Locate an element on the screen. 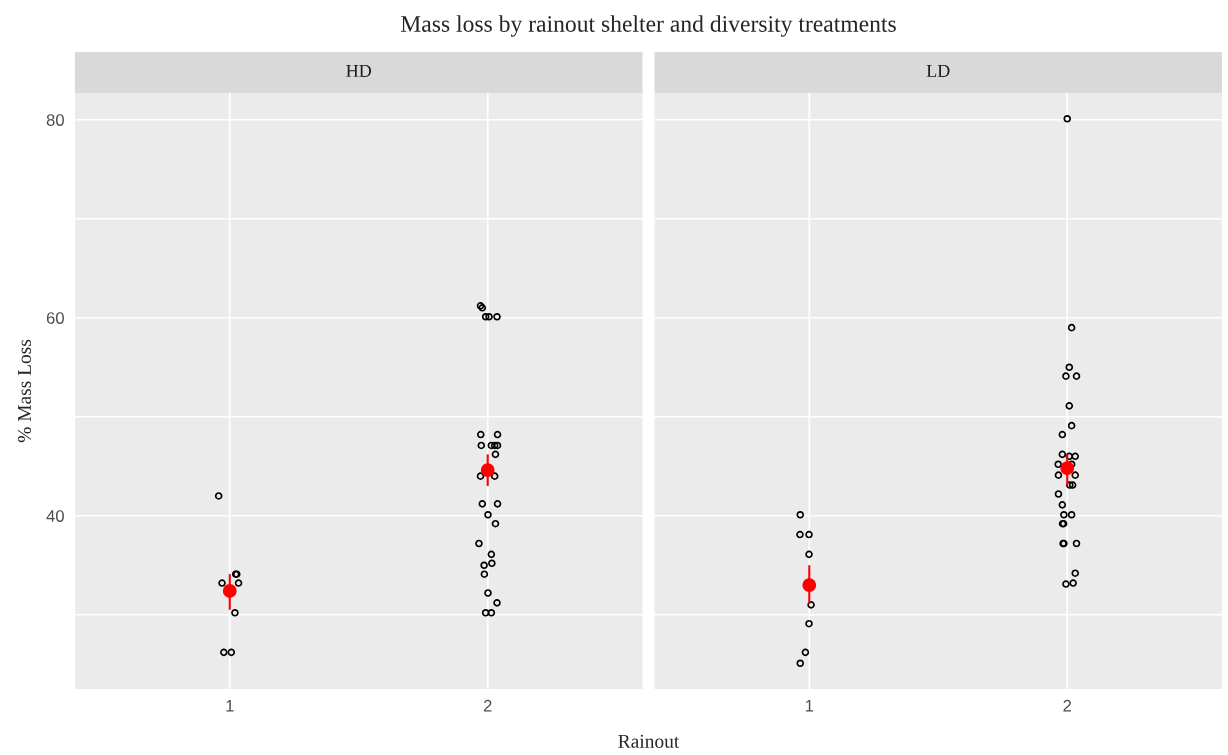  chart-title: Mass loss by rainout shelter and diversity treatments is located at coordinates (648, 26).